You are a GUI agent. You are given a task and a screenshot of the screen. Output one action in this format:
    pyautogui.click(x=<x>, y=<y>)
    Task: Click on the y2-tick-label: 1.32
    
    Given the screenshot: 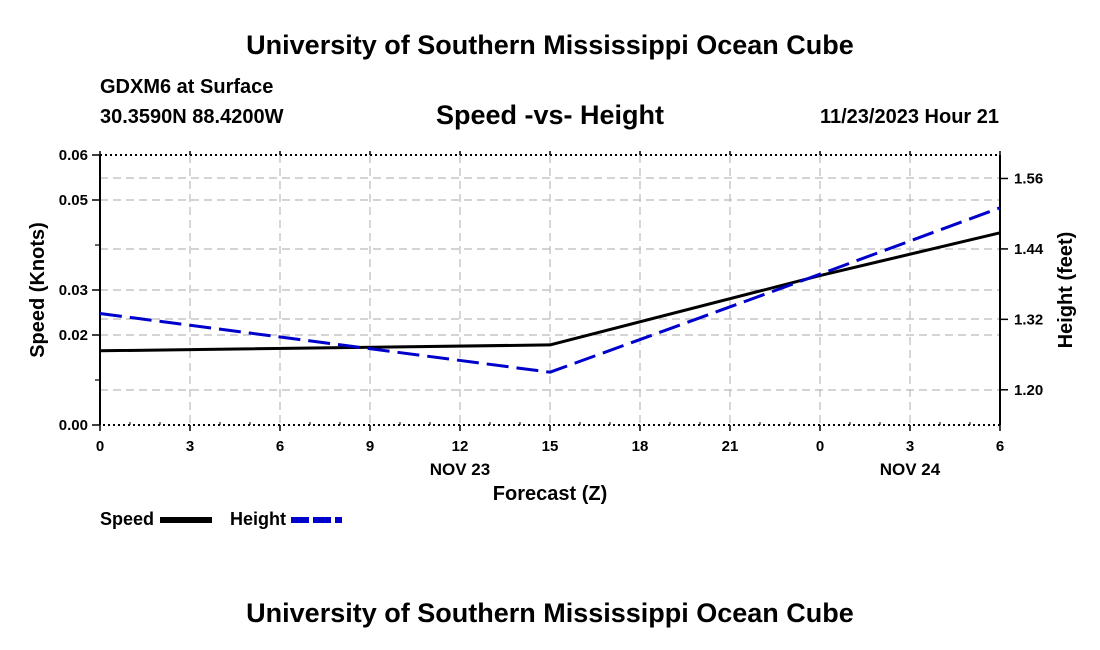 What is the action you would take?
    pyautogui.click(x=1028, y=319)
    